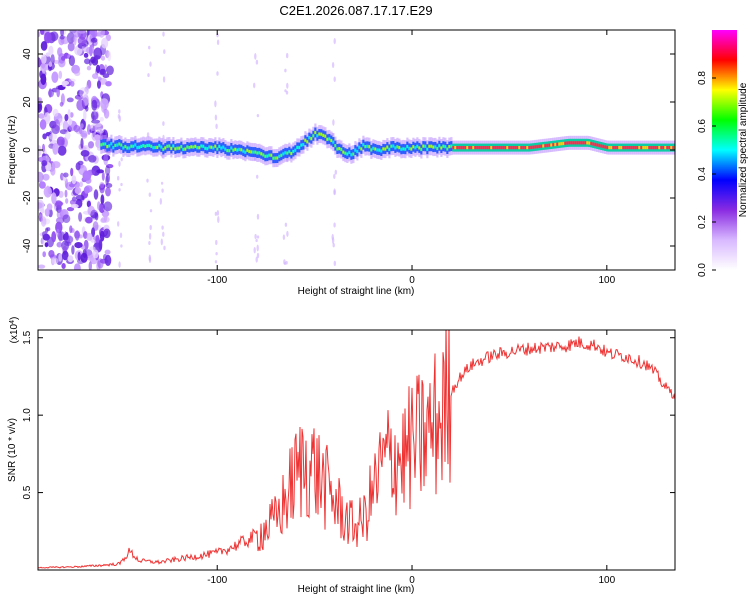 This screenshot has width=750, height=600. Describe the element at coordinates (27, 150) in the screenshot. I see `spectrogram-y-tick-label: 0` at that location.